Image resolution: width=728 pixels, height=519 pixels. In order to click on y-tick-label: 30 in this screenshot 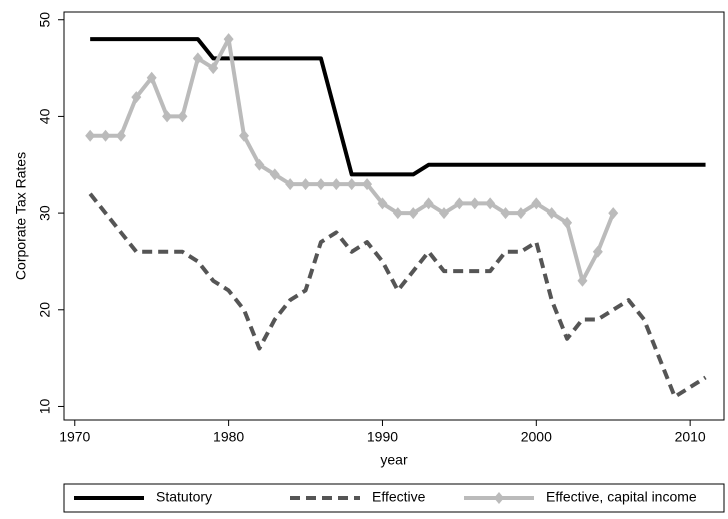, I will do `click(45, 213)`.